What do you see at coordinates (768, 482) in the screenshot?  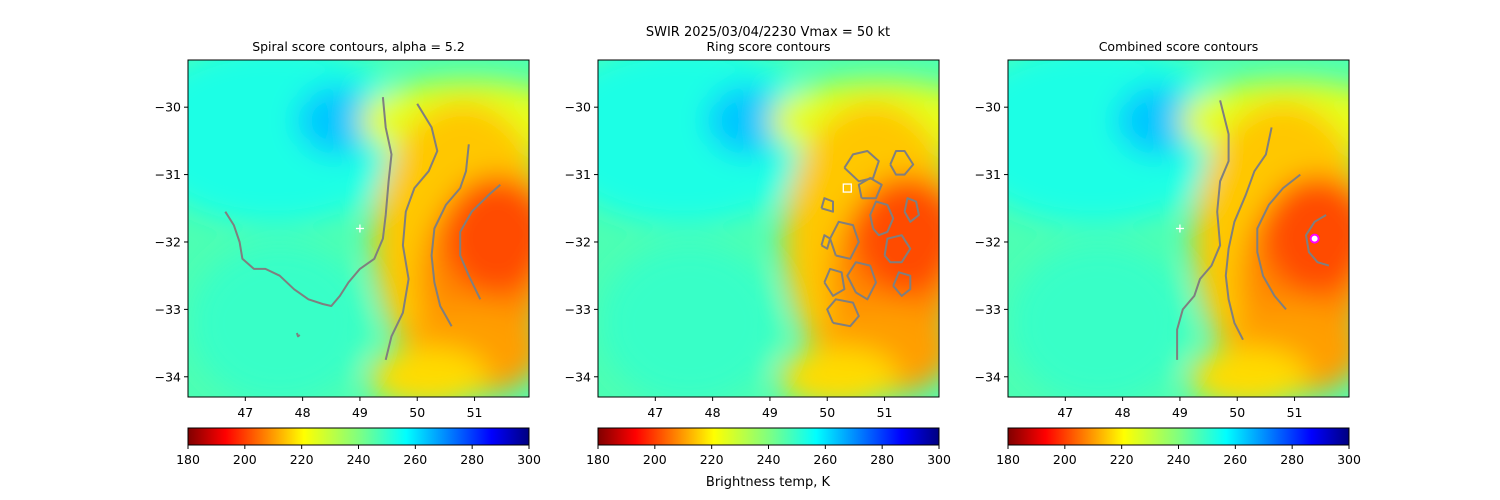 I see `colorbar-label: Brightness temp, K` at bounding box center [768, 482].